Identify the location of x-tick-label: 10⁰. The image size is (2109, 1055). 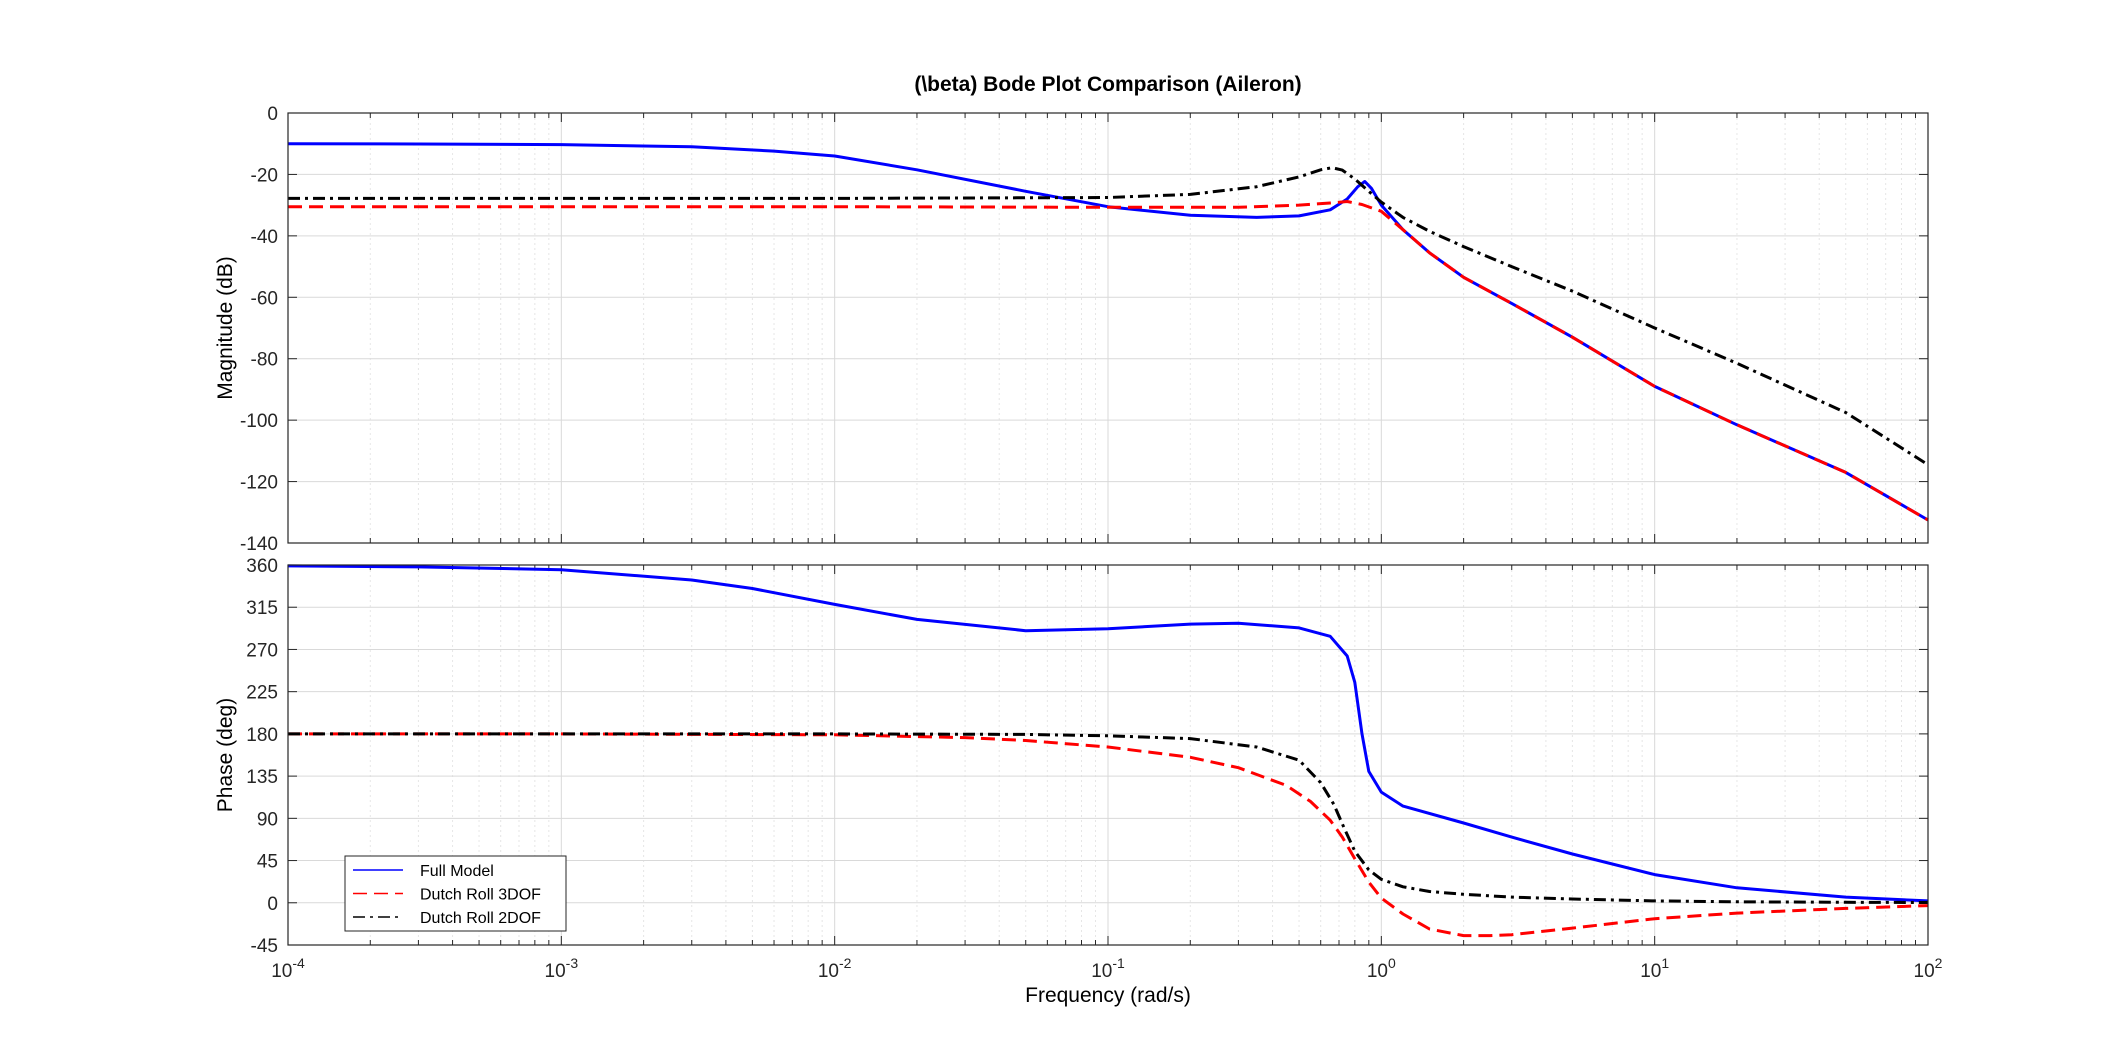
(1381, 968).